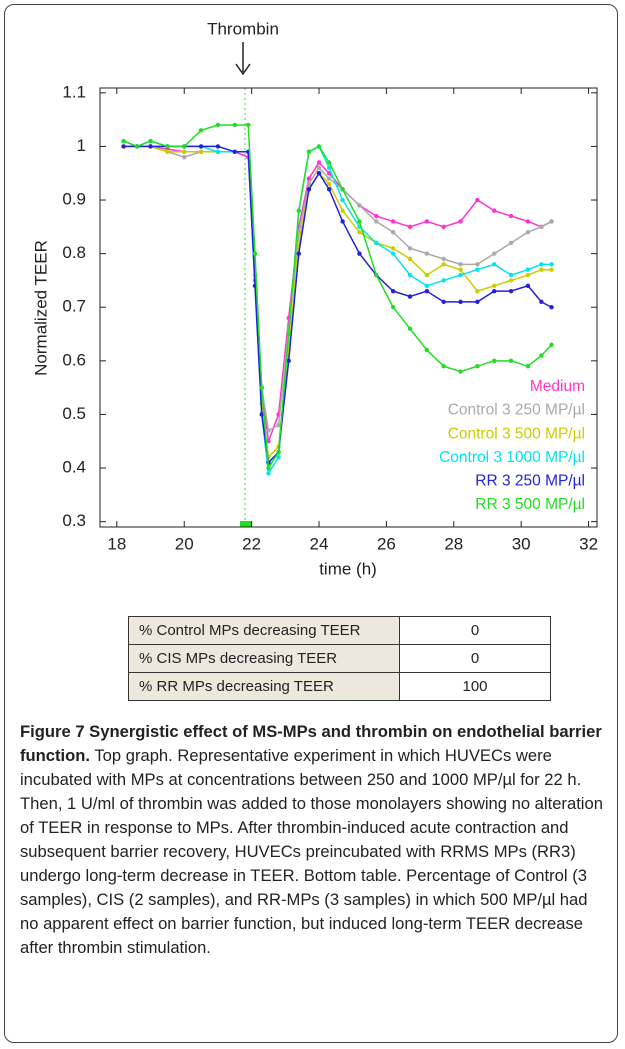  I want to click on legend-label: Control 3 1000 MP/µl, so click(512, 457).